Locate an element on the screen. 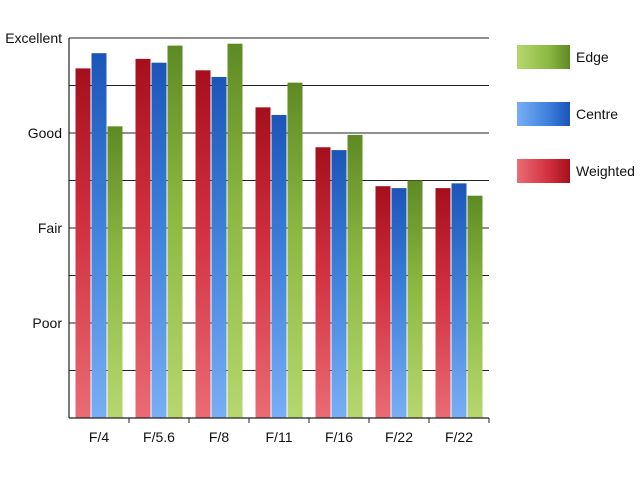 Image resolution: width=640 pixels, height=480 pixels. x-tick-label: F/4 is located at coordinates (99, 437).